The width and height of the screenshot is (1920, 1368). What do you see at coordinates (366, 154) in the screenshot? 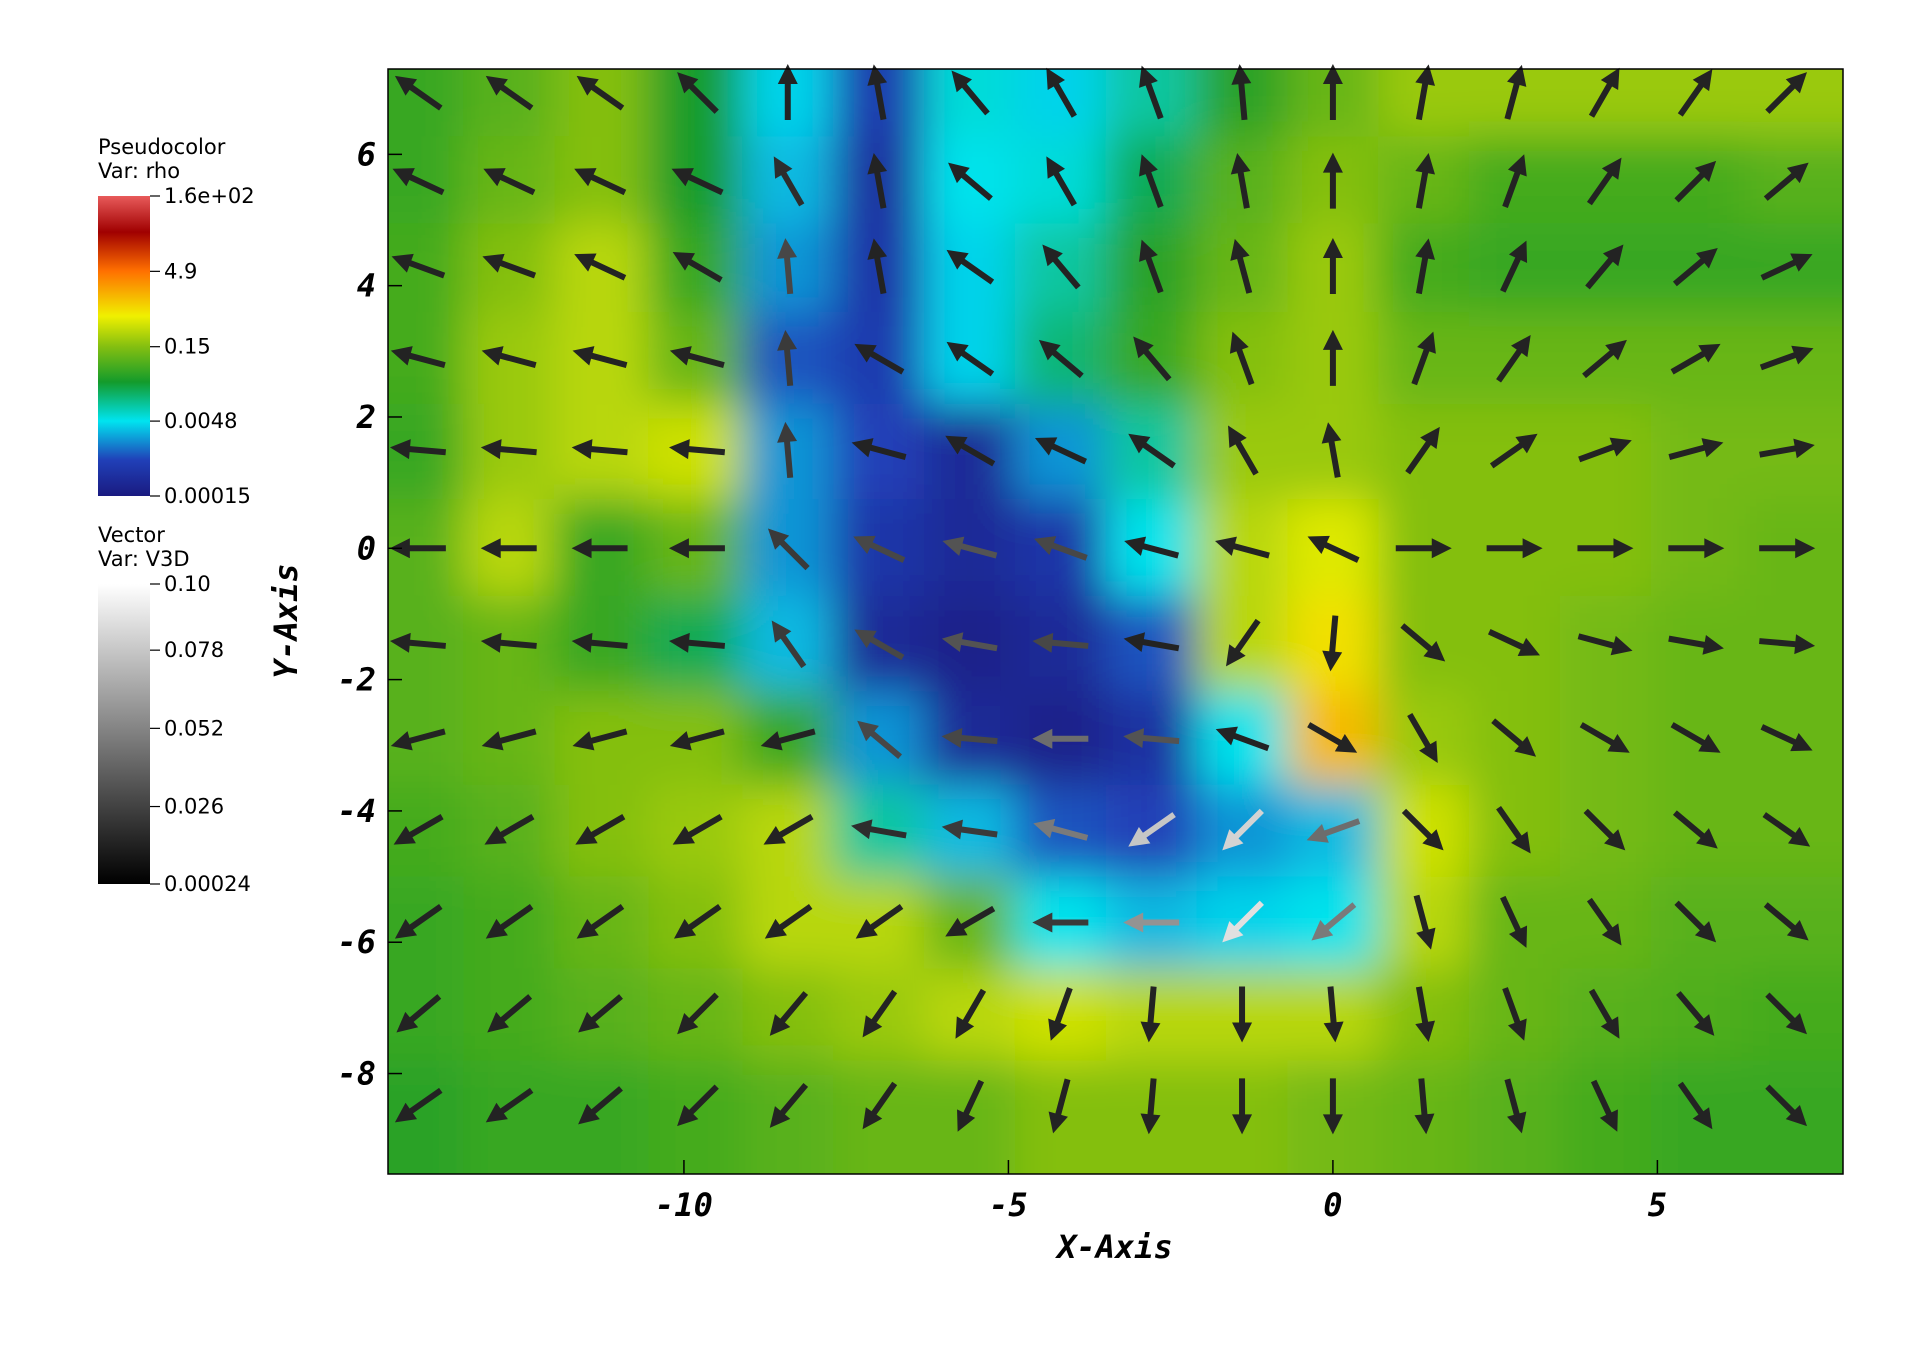
I see `y-tick-label: 6` at bounding box center [366, 154].